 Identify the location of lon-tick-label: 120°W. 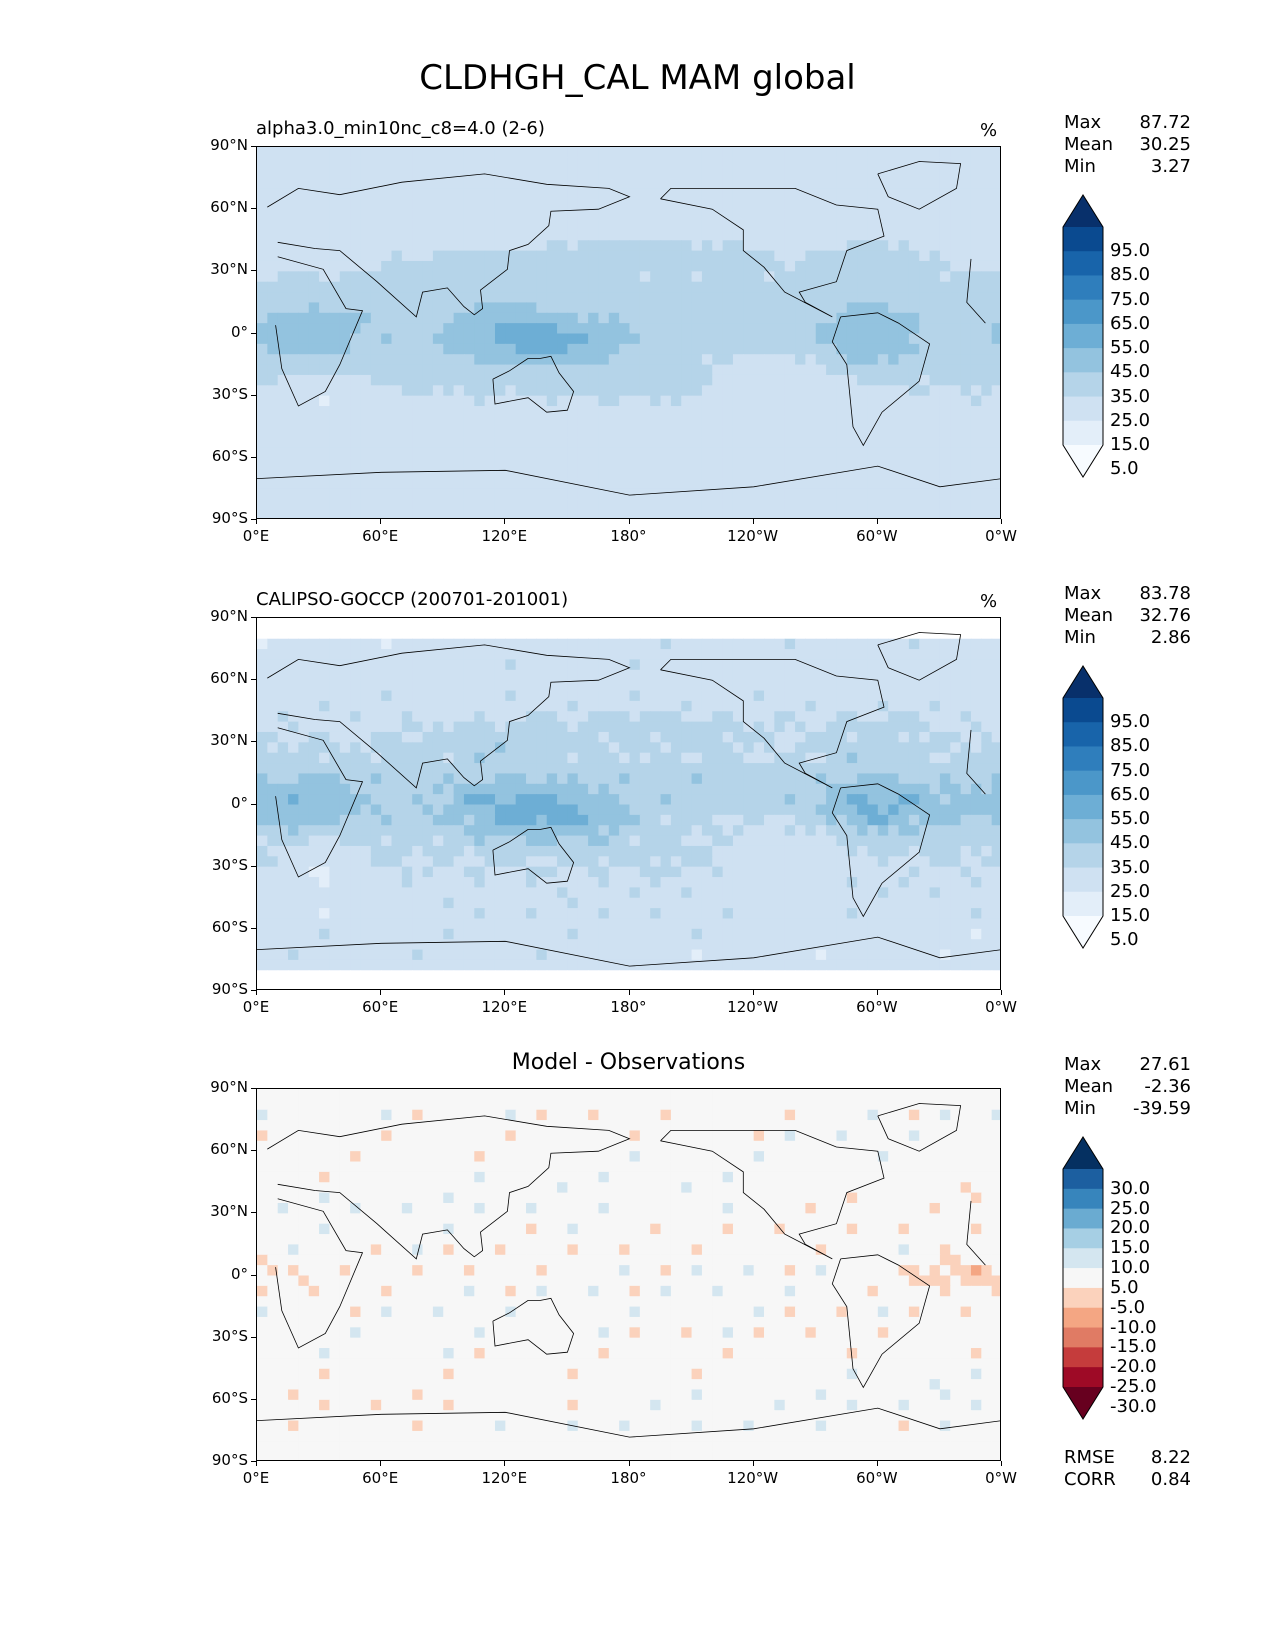
(753, 1007).